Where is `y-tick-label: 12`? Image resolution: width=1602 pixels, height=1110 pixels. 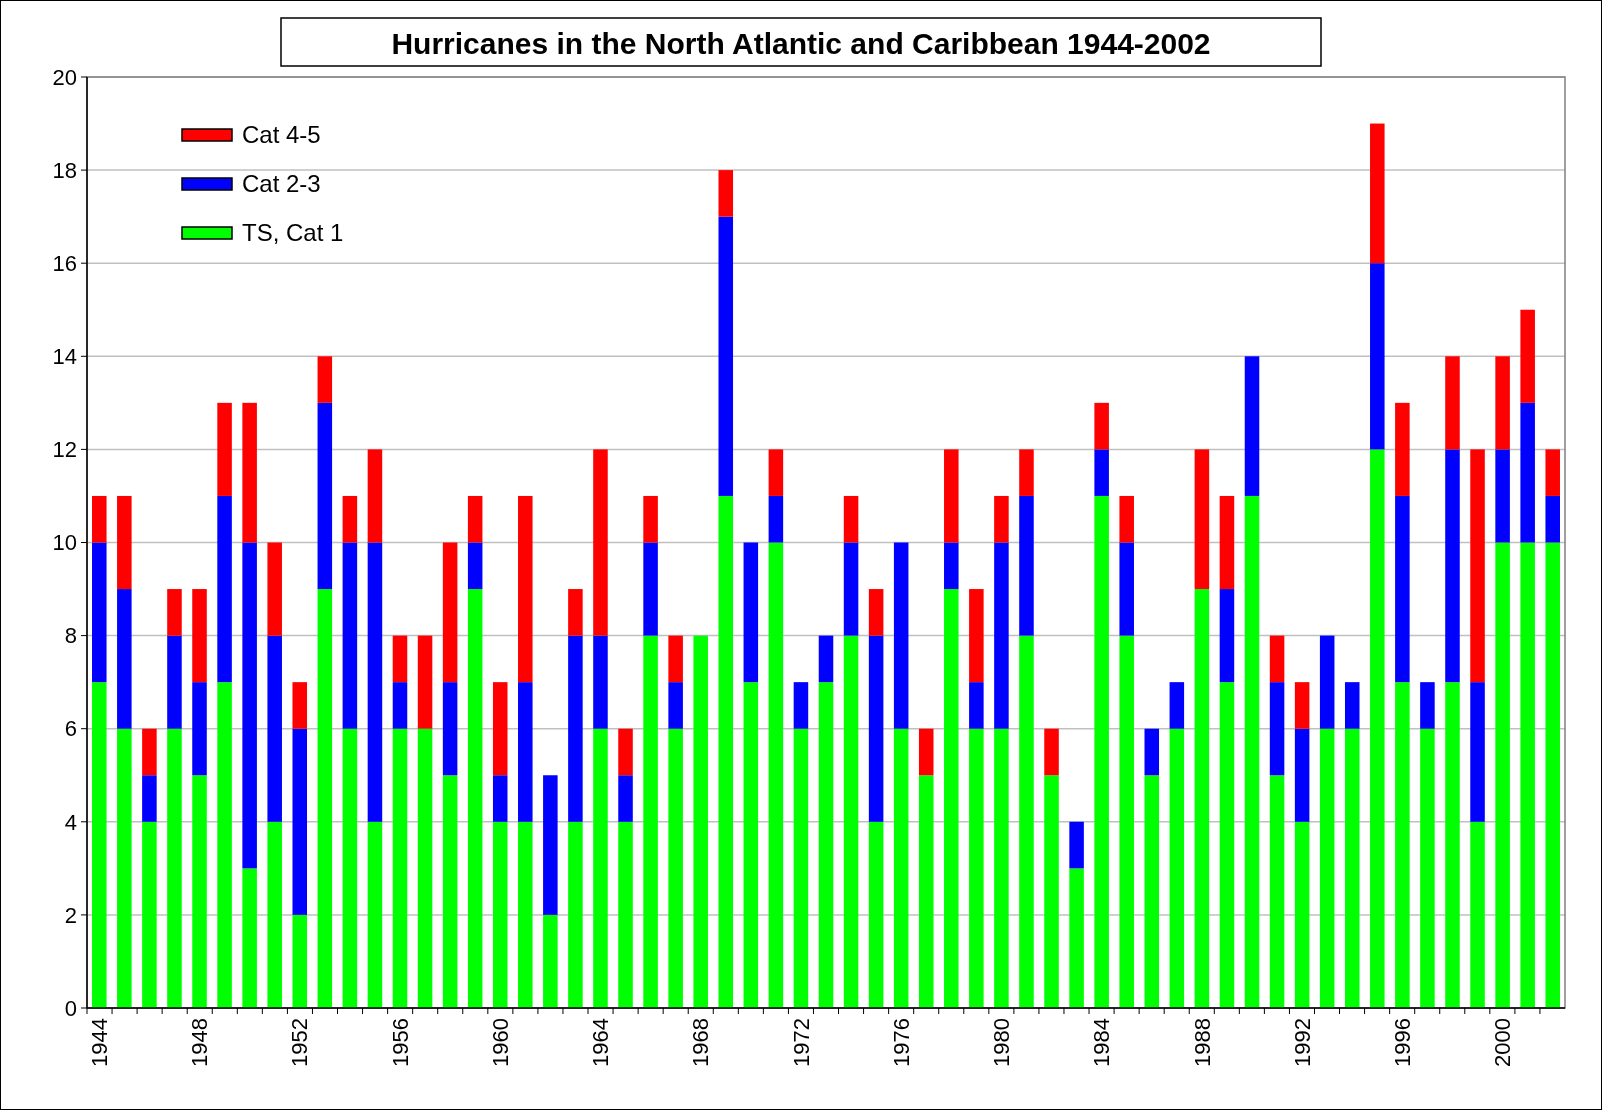 y-tick-label: 12 is located at coordinates (64, 450).